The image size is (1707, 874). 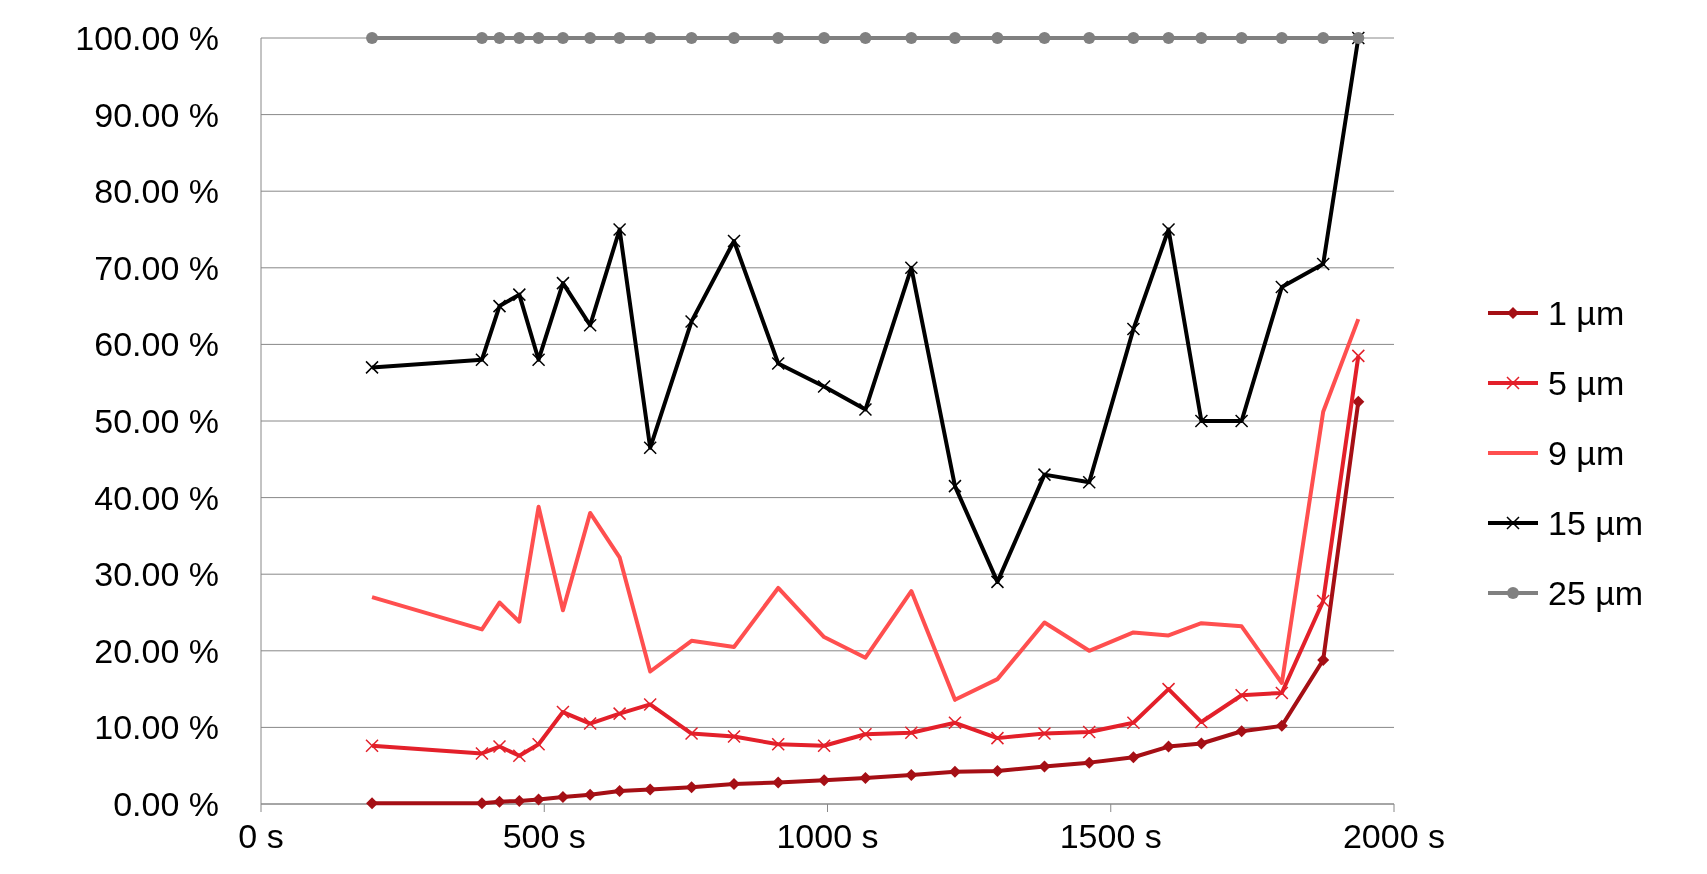 What do you see at coordinates (1586, 382) in the screenshot?
I see `legend-label: 5 µm` at bounding box center [1586, 382].